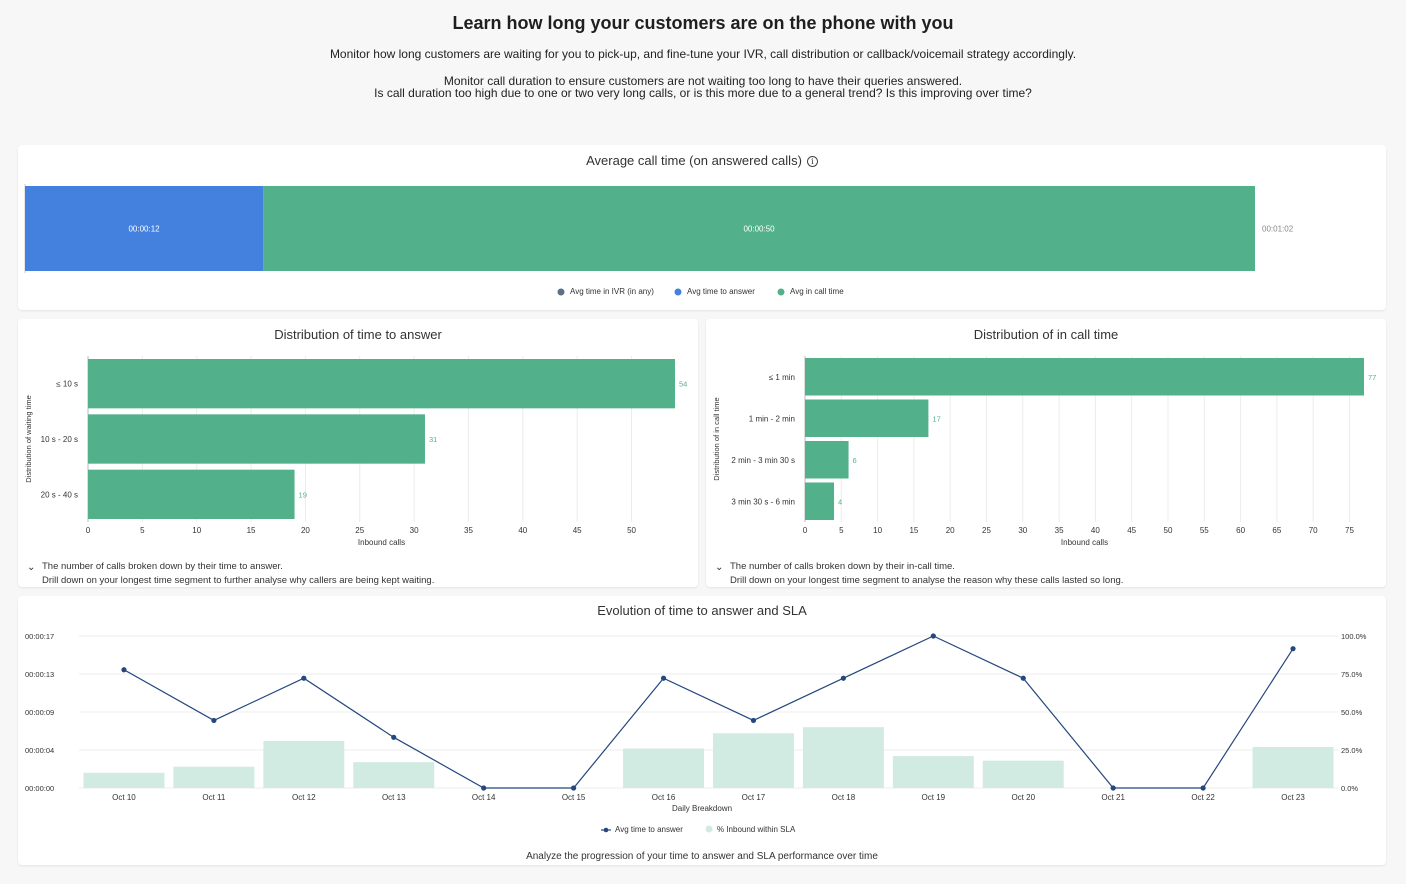  What do you see at coordinates (683, 384) in the screenshot?
I see `bar-value-label: 54` at bounding box center [683, 384].